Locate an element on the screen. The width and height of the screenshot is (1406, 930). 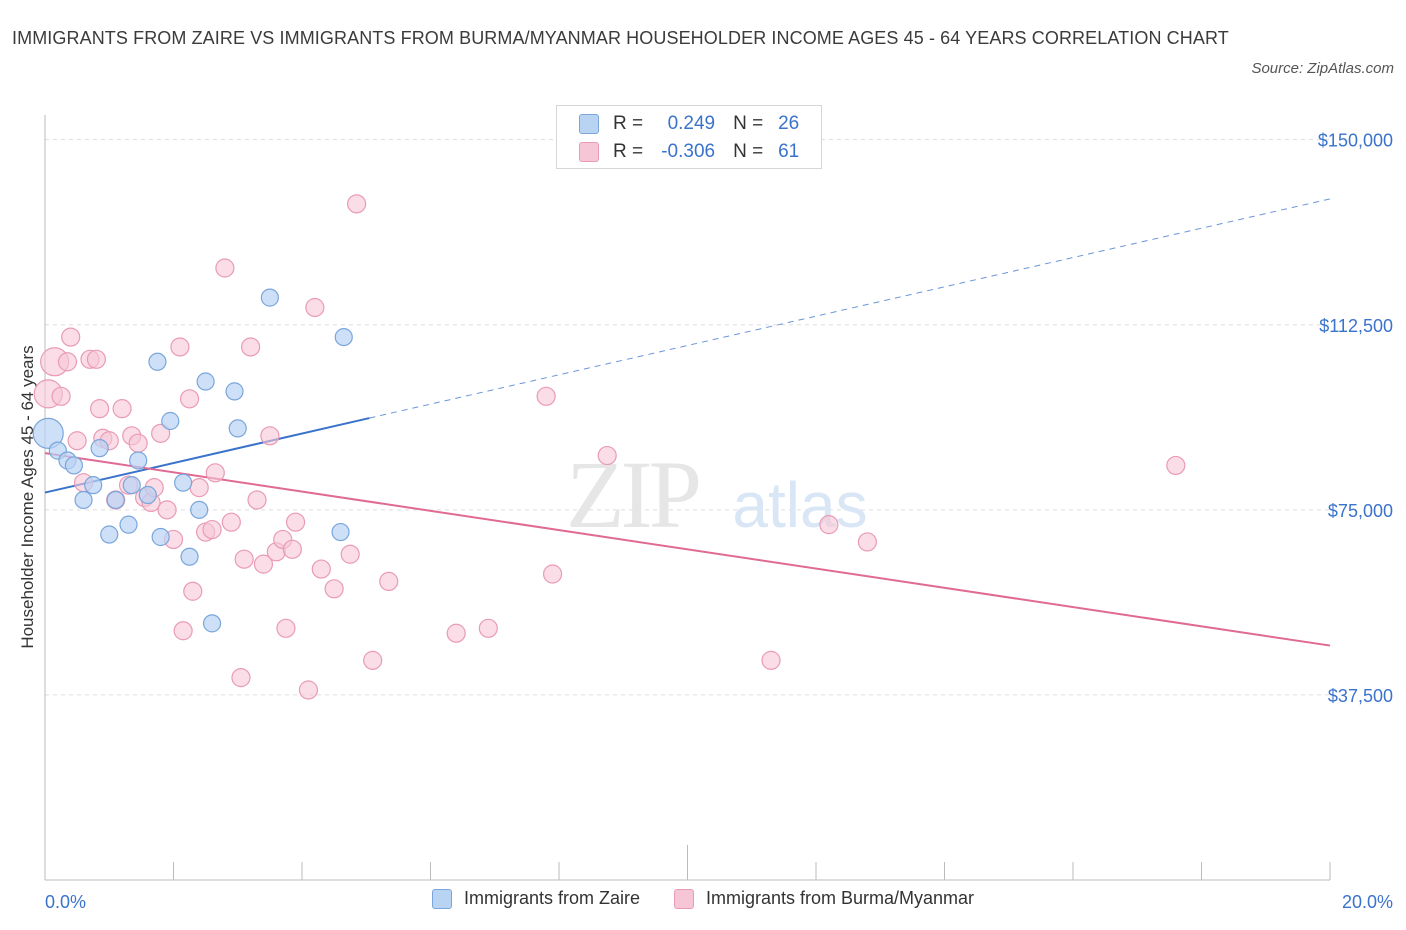
watermark-atlas: atlas is located at coordinates (799, 505).